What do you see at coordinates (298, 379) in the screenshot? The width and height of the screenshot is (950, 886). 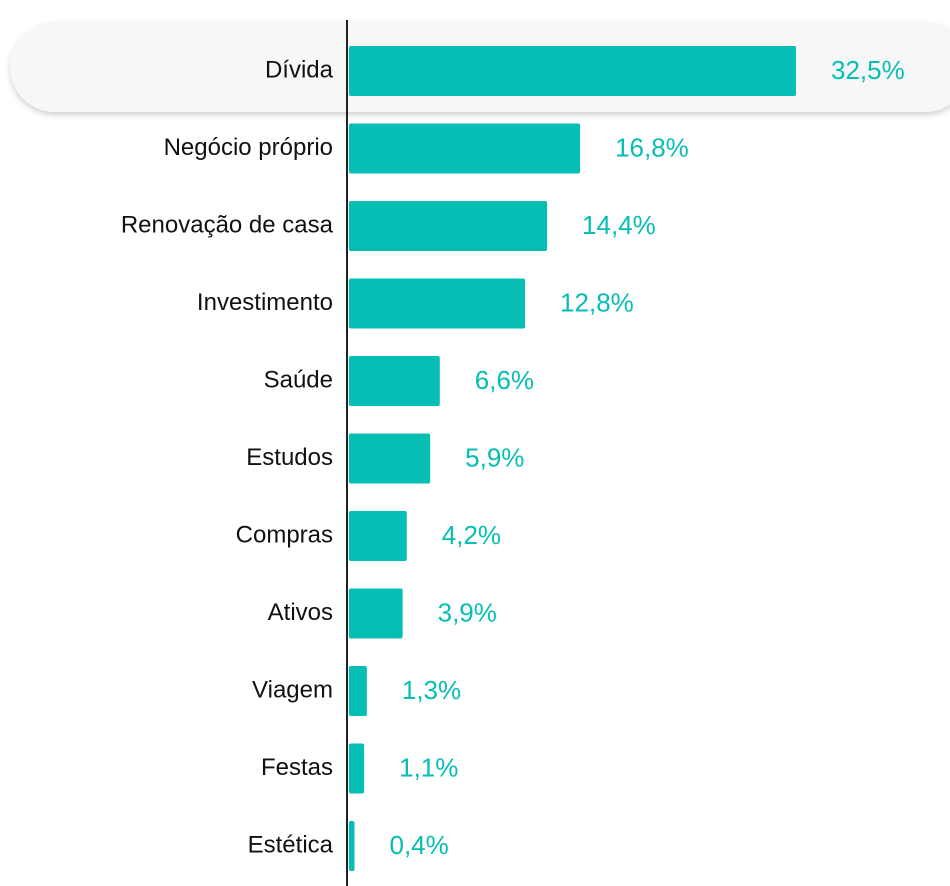 I see `category-label: Saúde` at bounding box center [298, 379].